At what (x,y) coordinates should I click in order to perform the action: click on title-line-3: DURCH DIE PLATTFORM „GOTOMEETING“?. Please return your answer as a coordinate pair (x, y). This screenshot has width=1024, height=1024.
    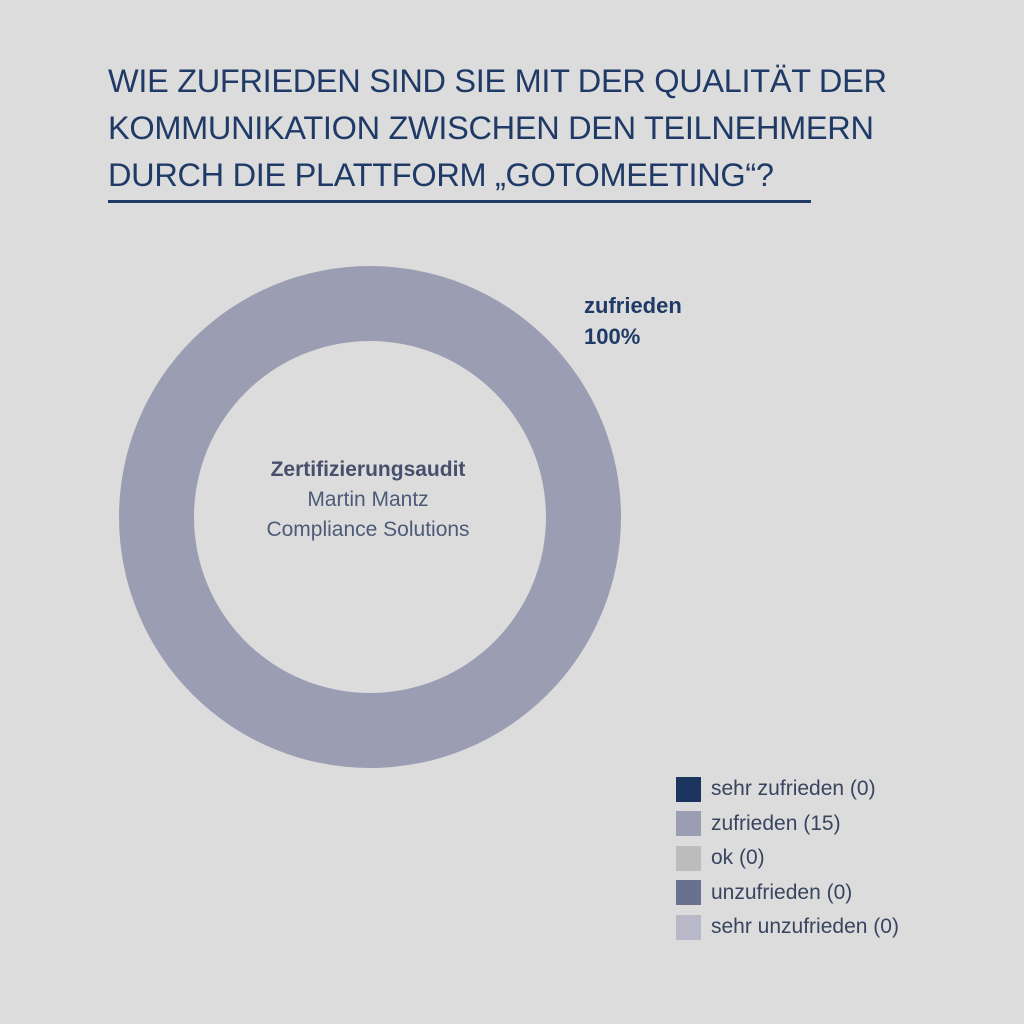
    Looking at the image, I should click on (441, 175).